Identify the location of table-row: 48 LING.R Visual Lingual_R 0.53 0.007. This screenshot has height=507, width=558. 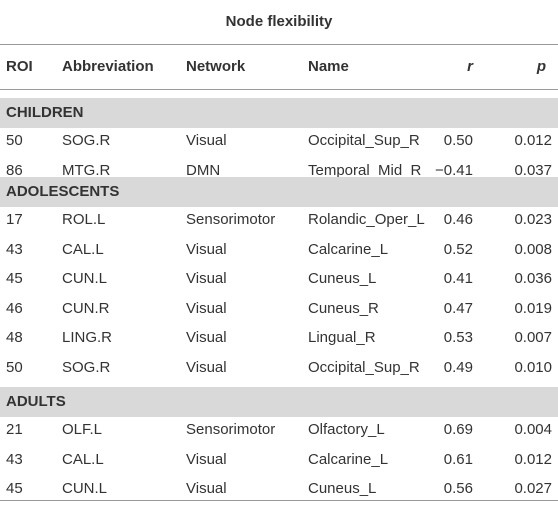
(279, 337).